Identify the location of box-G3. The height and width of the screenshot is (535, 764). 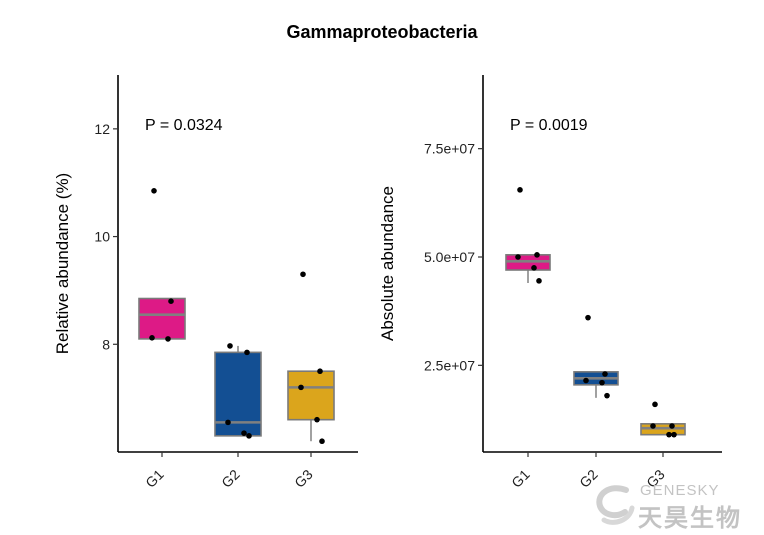
(311, 395).